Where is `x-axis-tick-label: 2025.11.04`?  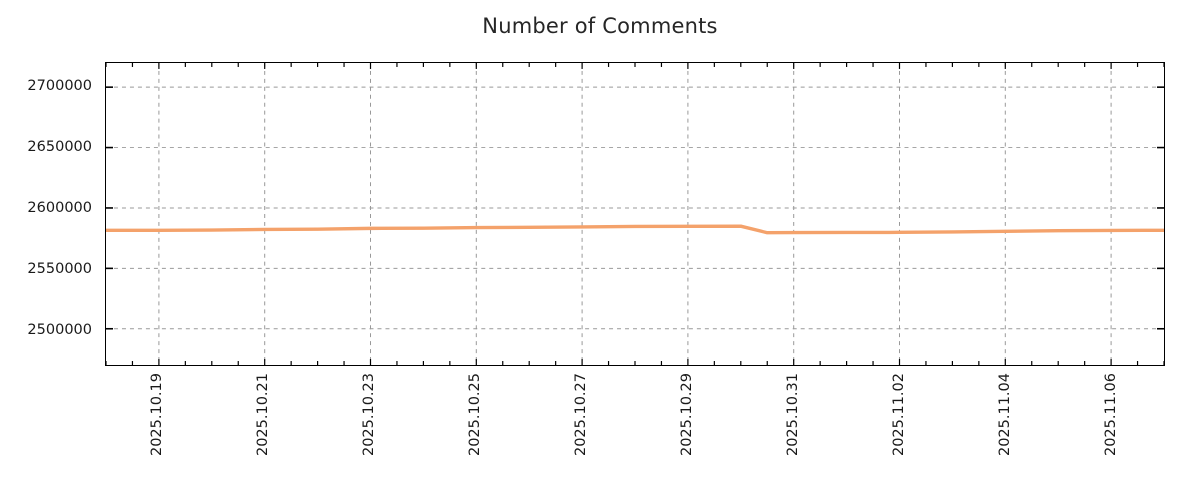
x-axis-tick-label: 2025.11.04 is located at coordinates (1005, 415).